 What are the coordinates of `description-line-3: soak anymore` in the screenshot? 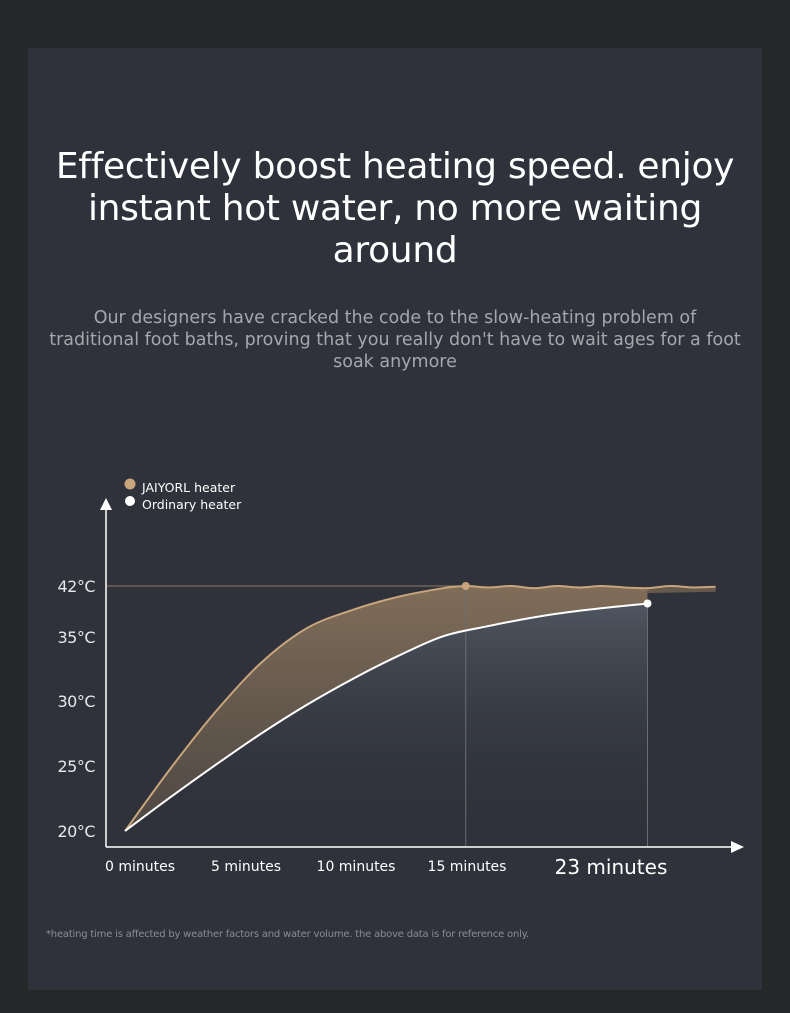 It's located at (395, 362).